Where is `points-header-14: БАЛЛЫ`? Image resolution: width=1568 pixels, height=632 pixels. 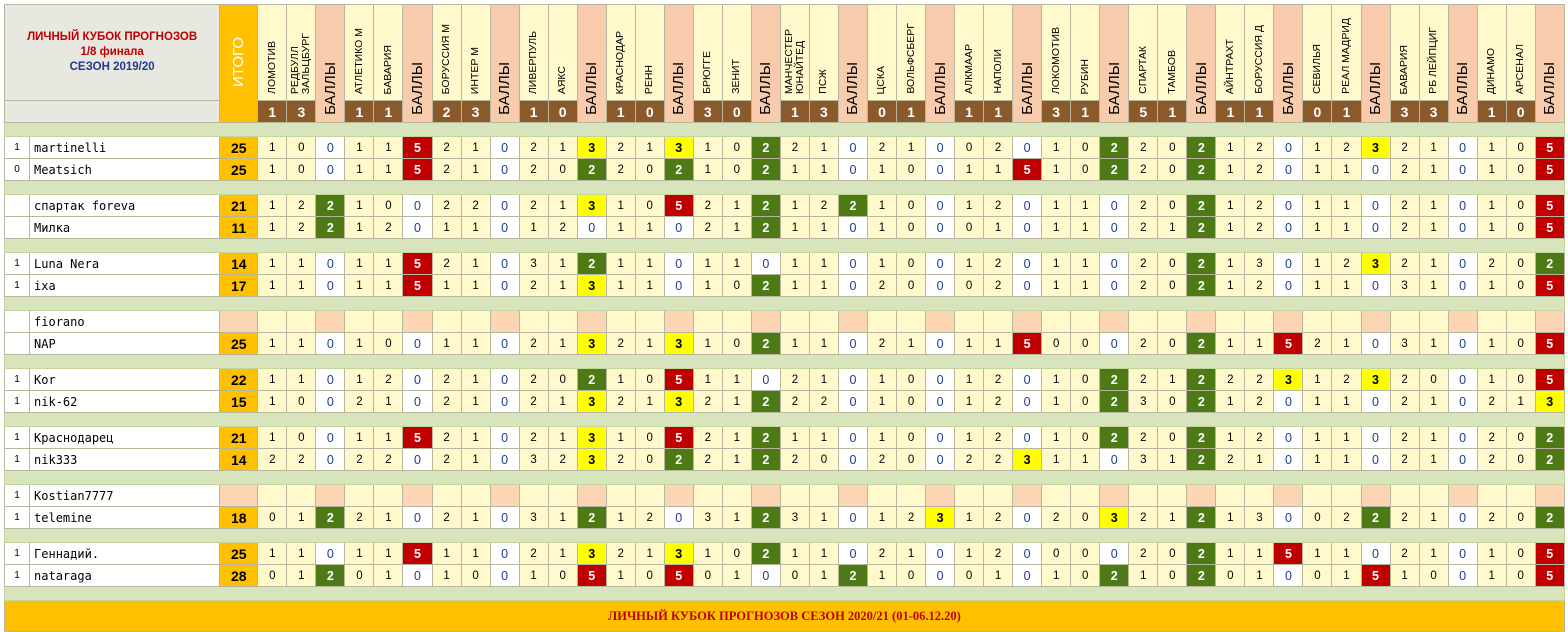 points-header-14: БАЛЛЫ is located at coordinates (1549, 63).